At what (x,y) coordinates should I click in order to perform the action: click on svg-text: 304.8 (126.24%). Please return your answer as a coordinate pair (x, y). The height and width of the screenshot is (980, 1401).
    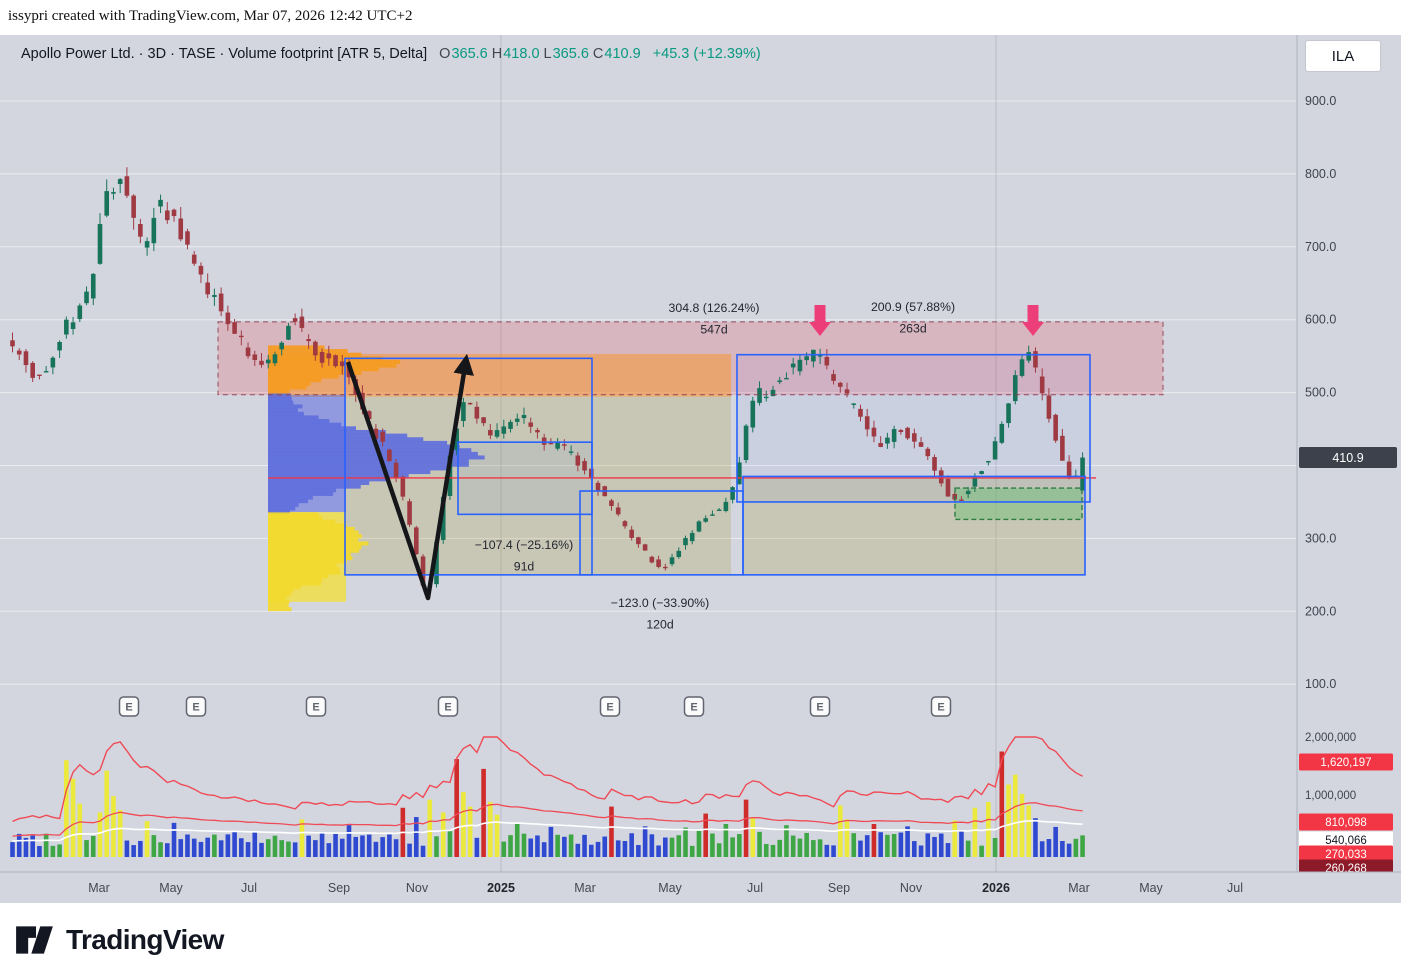
    Looking at the image, I should click on (714, 308).